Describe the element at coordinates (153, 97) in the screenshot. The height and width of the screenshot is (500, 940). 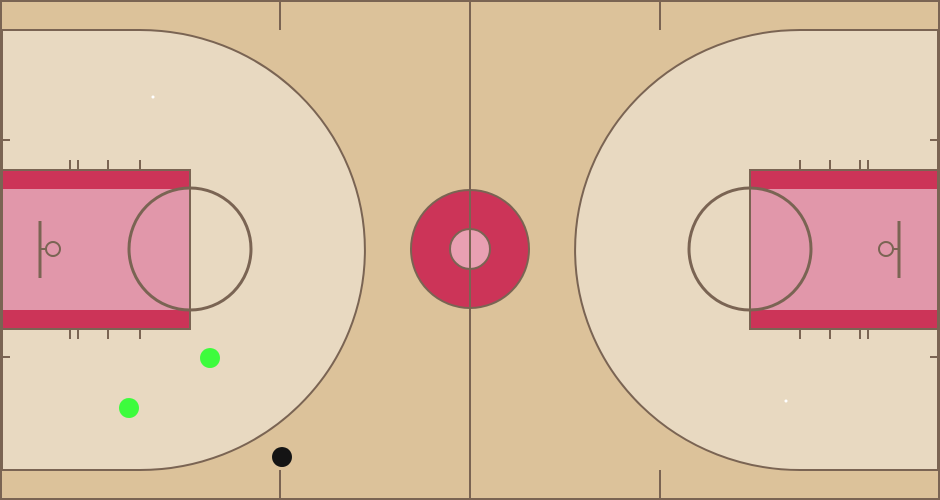
I see `left-court-speck` at that location.